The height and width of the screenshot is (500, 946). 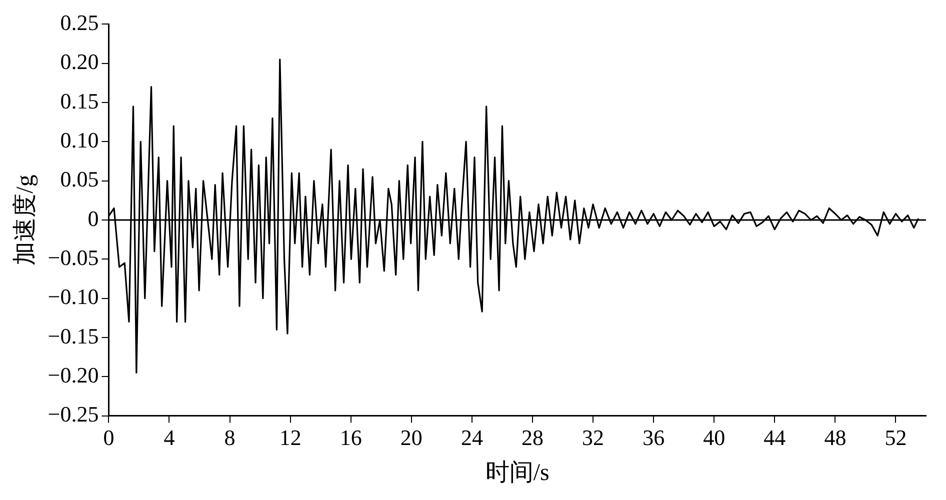 I want to click on x-tick-label: 4, so click(x=169, y=437).